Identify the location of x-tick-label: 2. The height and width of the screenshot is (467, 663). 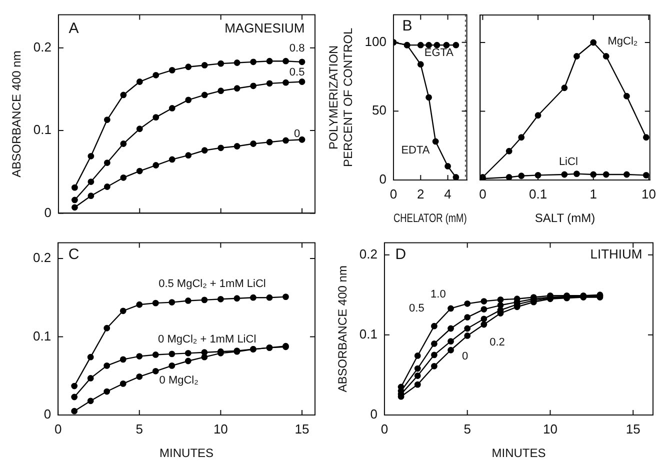
(420, 194).